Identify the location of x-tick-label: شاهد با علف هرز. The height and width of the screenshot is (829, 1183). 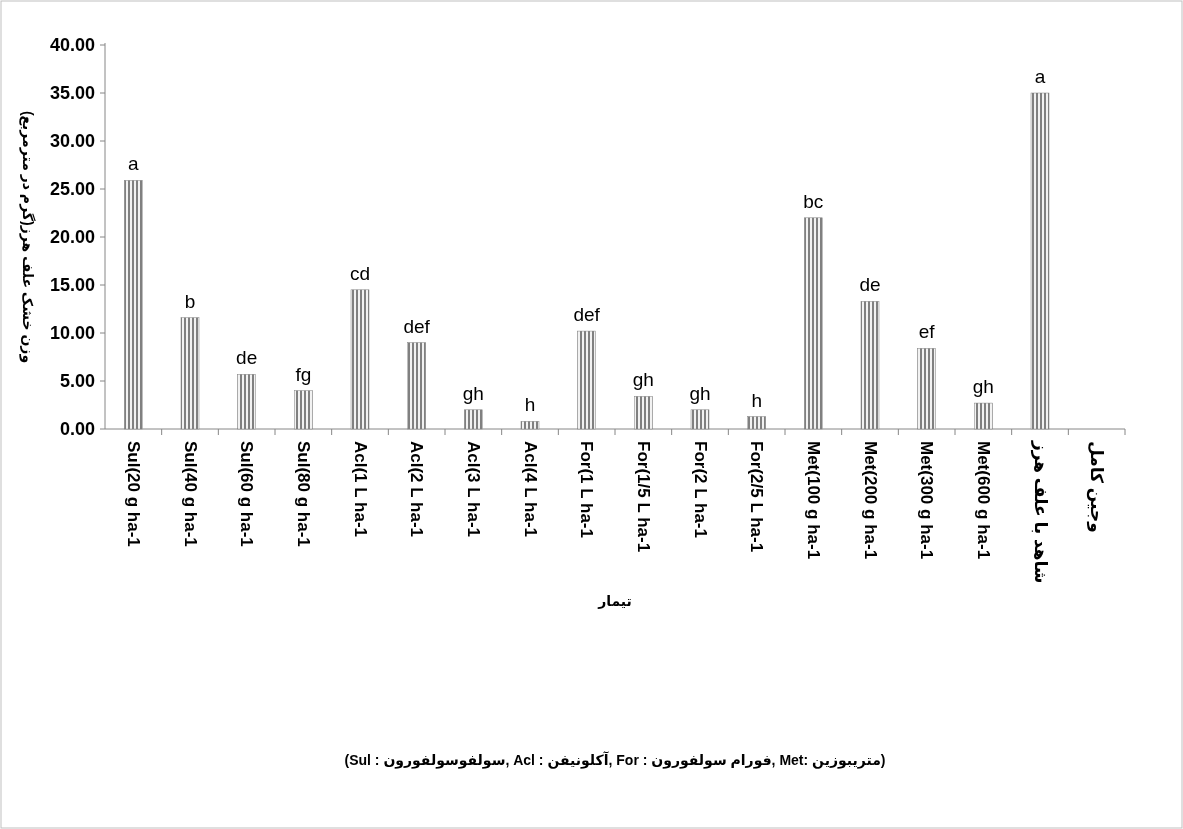
(1039, 512).